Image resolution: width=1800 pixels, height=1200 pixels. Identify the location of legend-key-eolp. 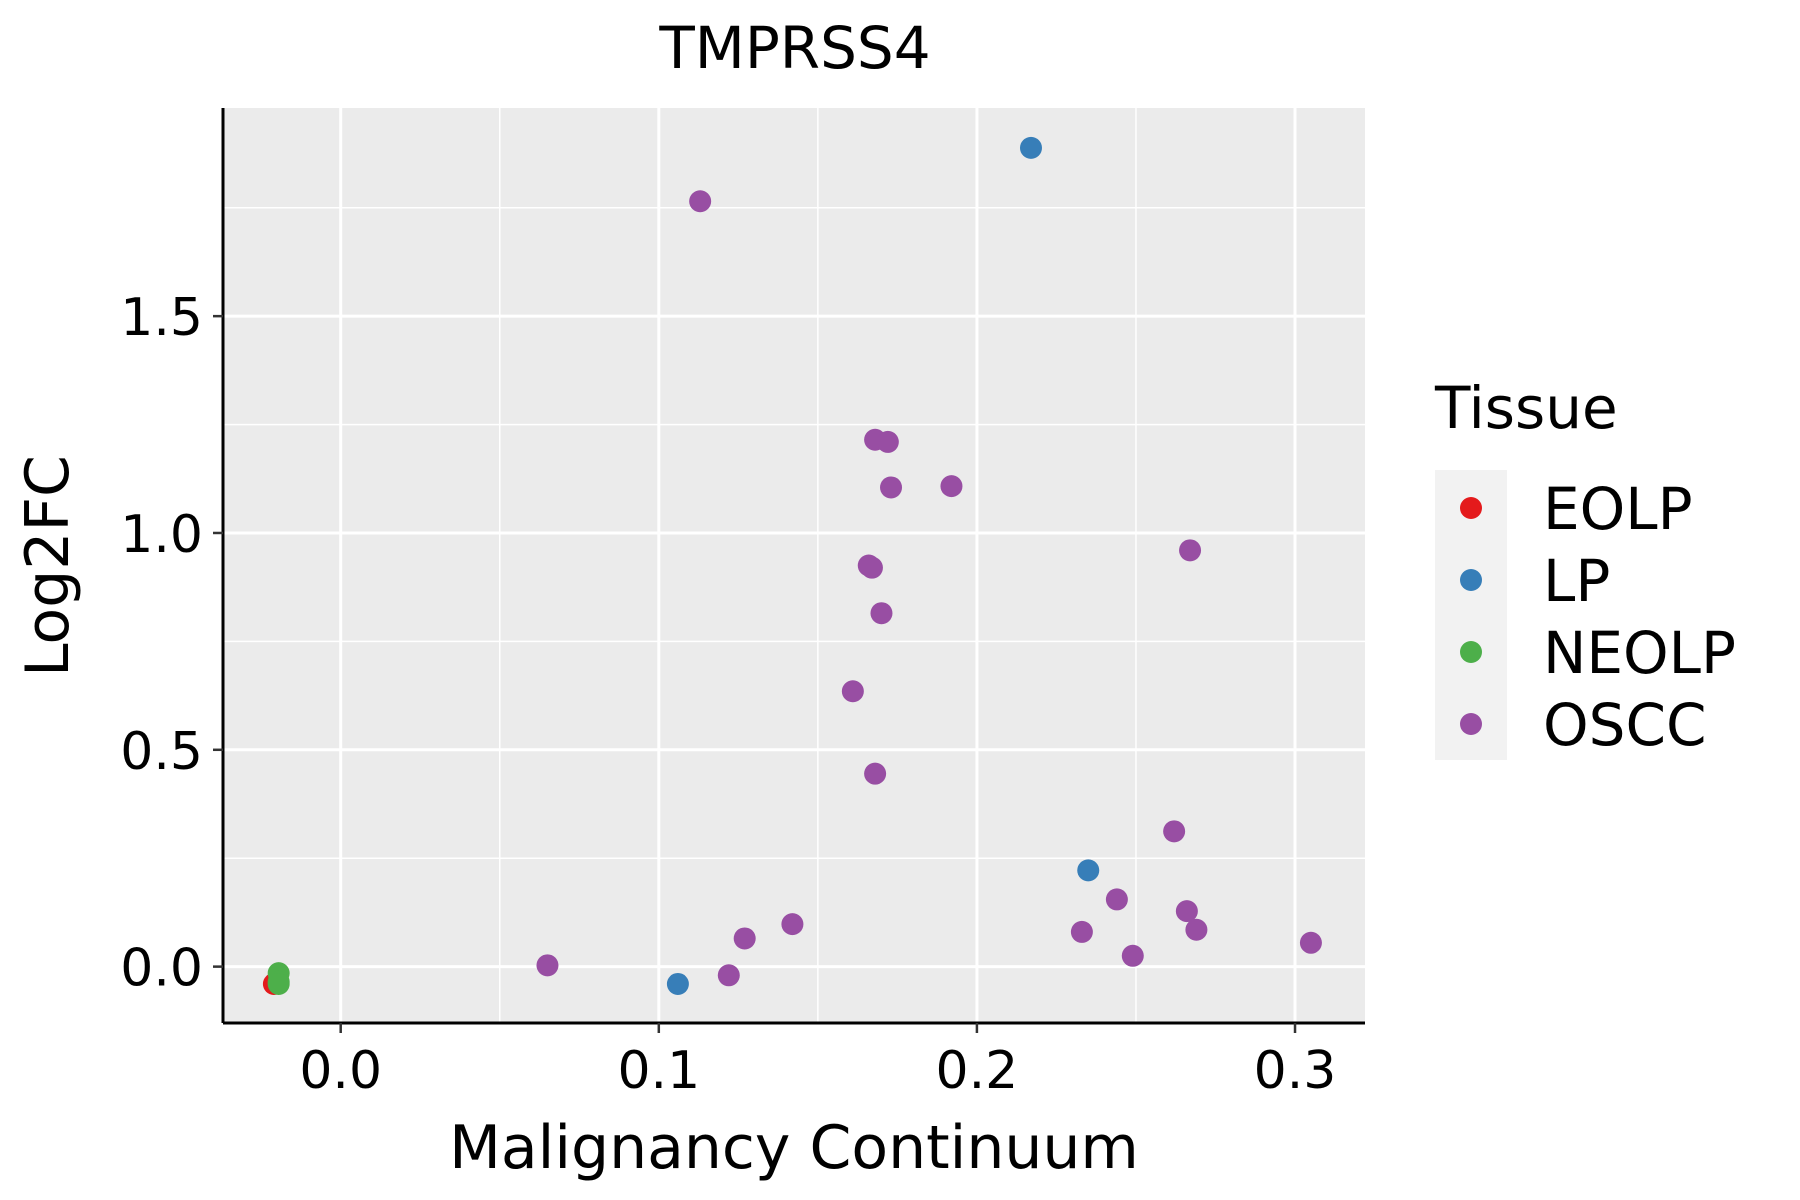
(1471, 508).